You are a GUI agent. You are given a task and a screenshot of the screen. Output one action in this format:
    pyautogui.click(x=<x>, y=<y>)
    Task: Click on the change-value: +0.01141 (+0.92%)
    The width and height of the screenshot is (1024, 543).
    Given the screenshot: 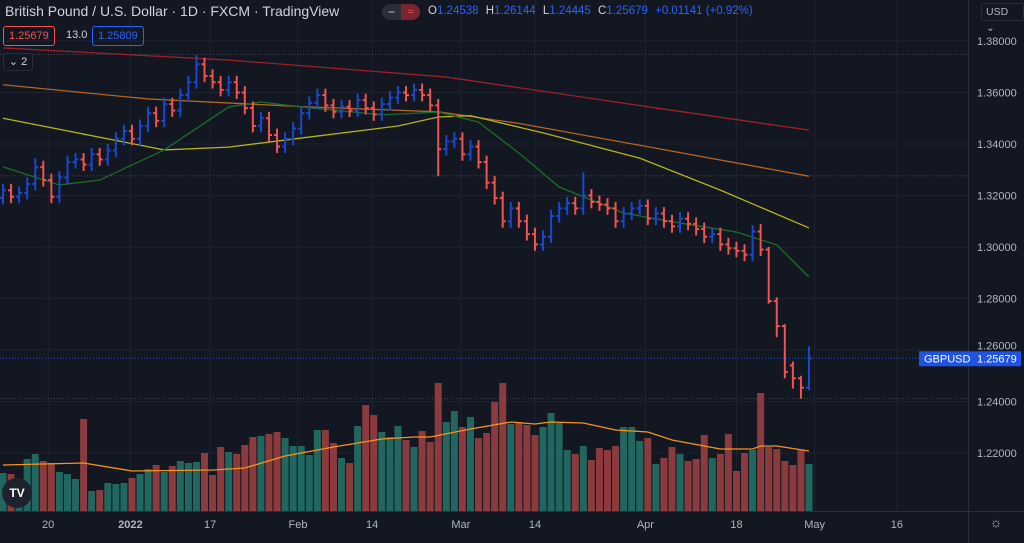 What is the action you would take?
    pyautogui.click(x=704, y=11)
    